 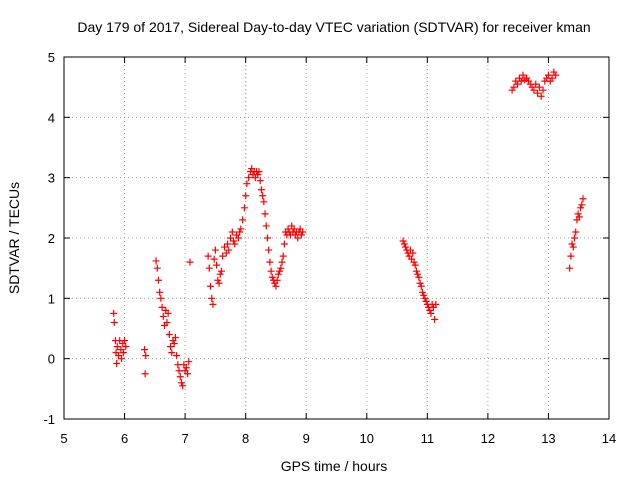 What do you see at coordinates (334, 466) in the screenshot?
I see `x-axis-label: GPS time / hours` at bounding box center [334, 466].